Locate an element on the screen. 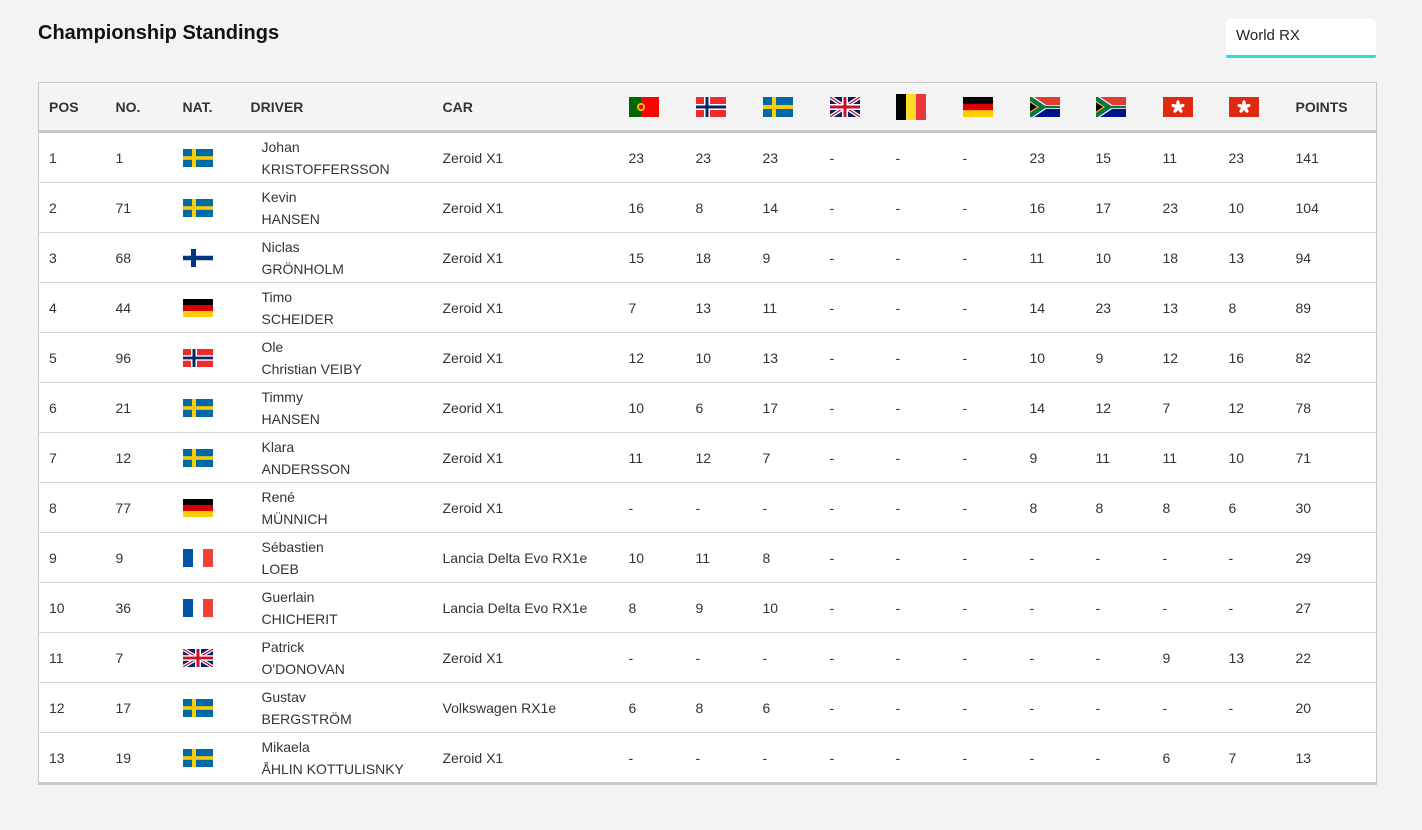 The height and width of the screenshot is (830, 1422). round-result: 6 is located at coordinates (719, 407).